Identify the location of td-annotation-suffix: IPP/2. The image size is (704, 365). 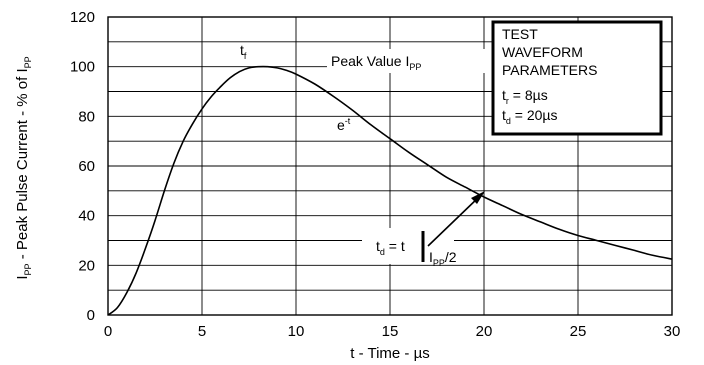
(443, 258).